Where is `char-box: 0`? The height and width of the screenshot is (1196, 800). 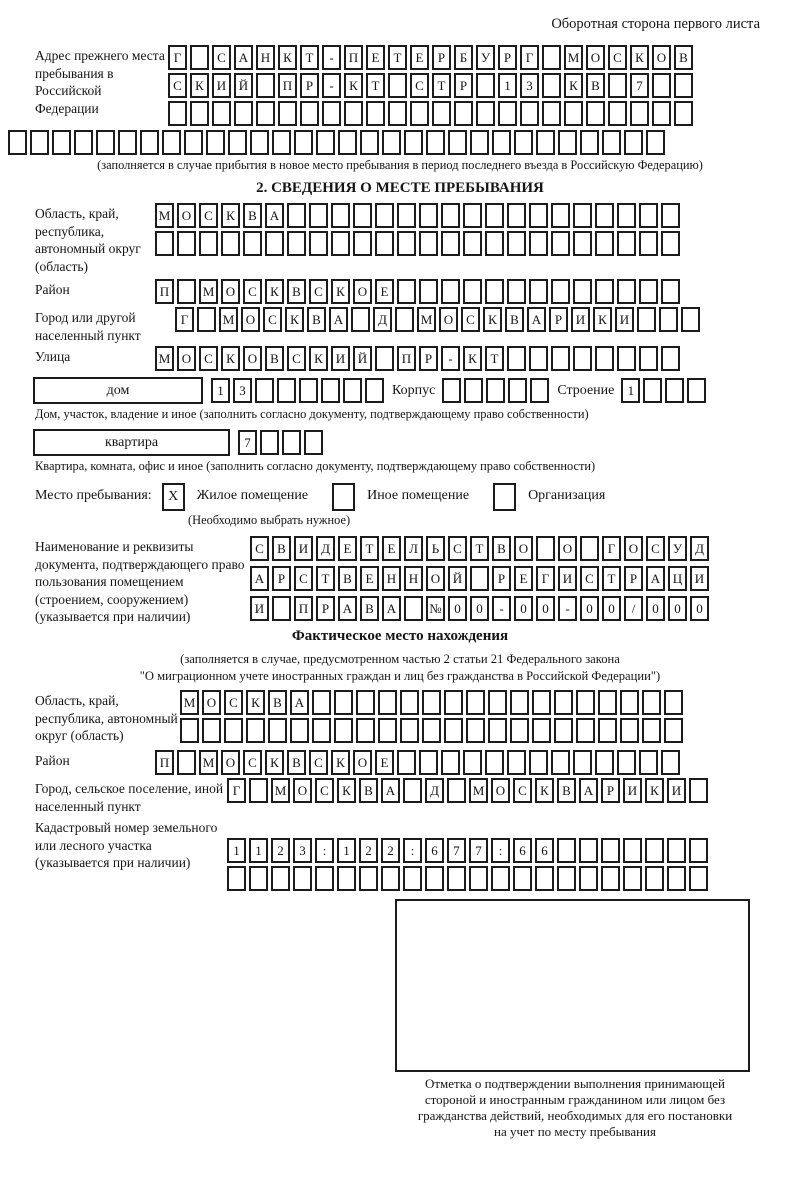 char-box: 0 is located at coordinates (545, 608).